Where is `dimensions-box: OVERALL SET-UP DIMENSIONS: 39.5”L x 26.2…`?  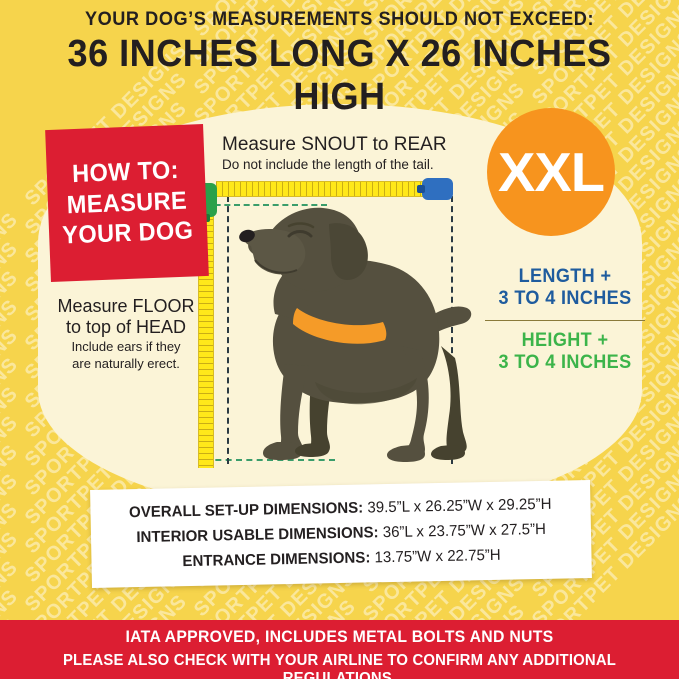
dimensions-box: OVERALL SET-UP DIMENSIONS: 39.5”L x 26.2… is located at coordinates (341, 534).